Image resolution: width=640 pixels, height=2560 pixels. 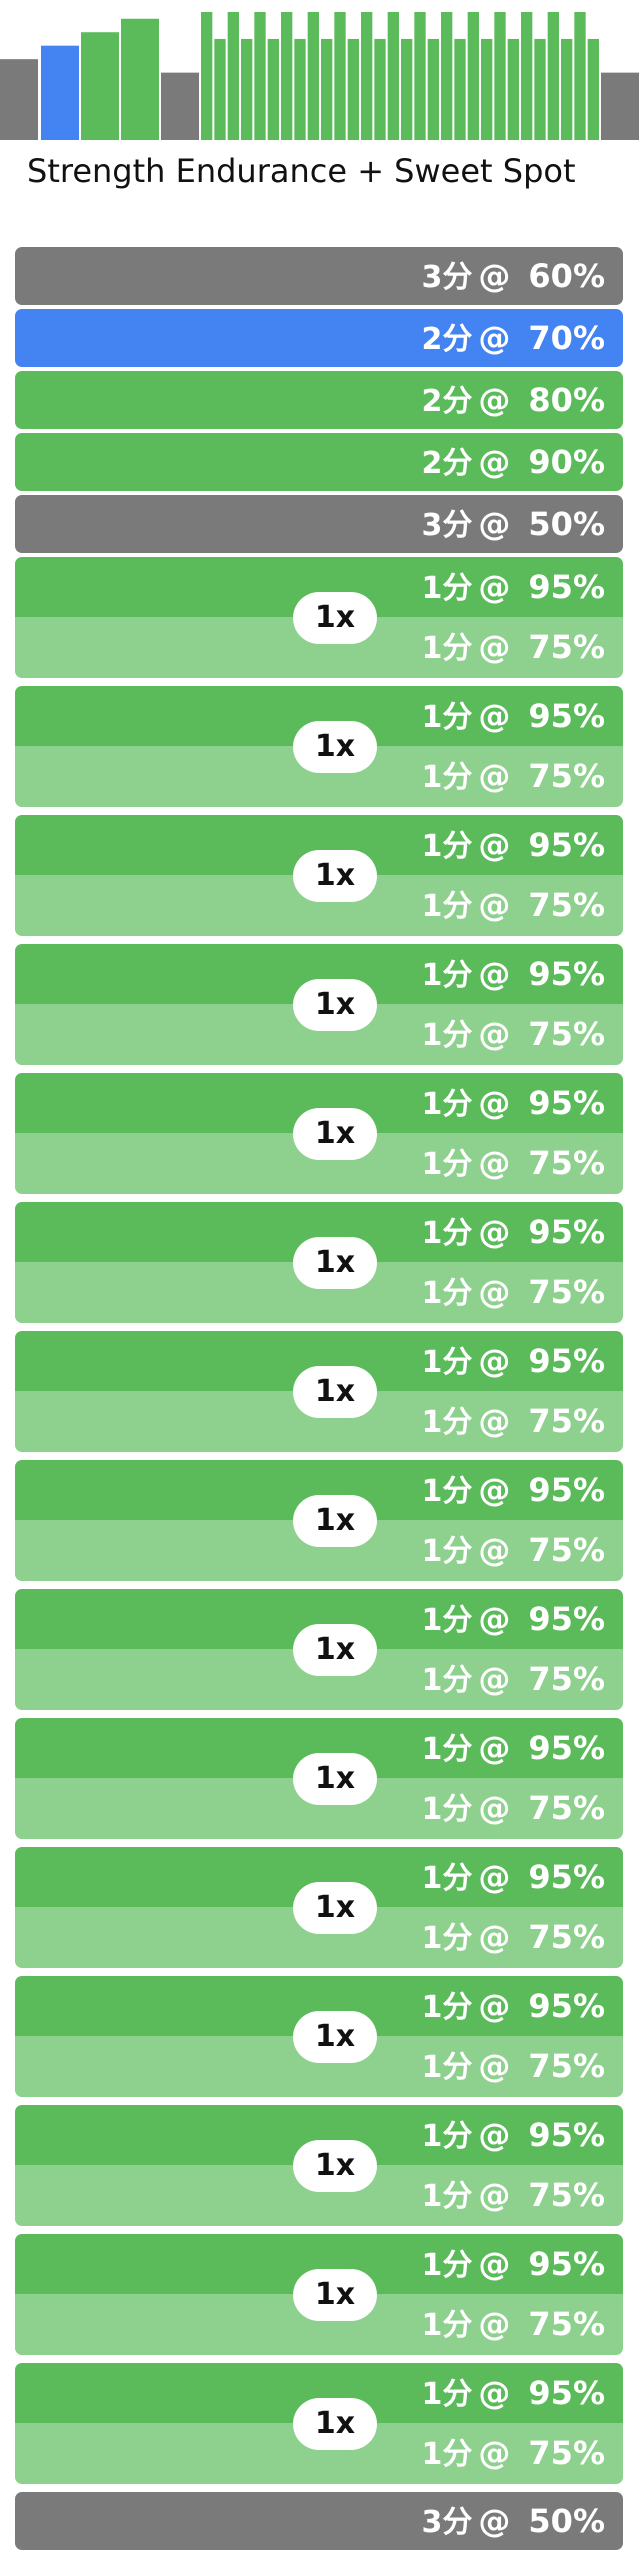 What do you see at coordinates (513, 400) in the screenshot?
I see `segment-label: 2分 @80%` at bounding box center [513, 400].